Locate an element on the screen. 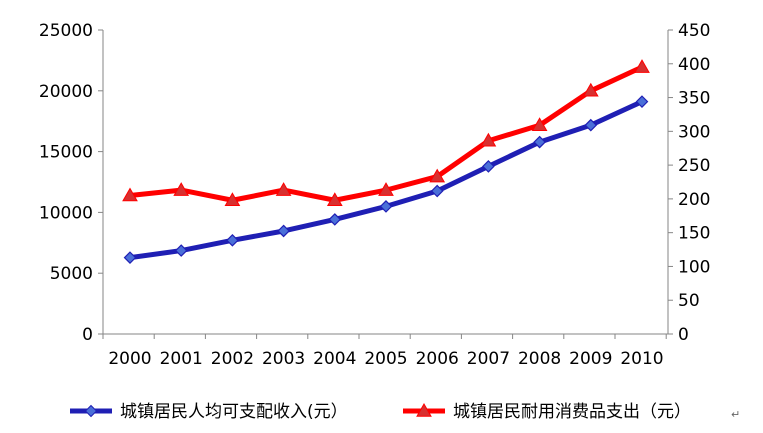 Image resolution: width=763 pixels, height=433 pixels. right-tick-label: 100 is located at coordinates (694, 267).